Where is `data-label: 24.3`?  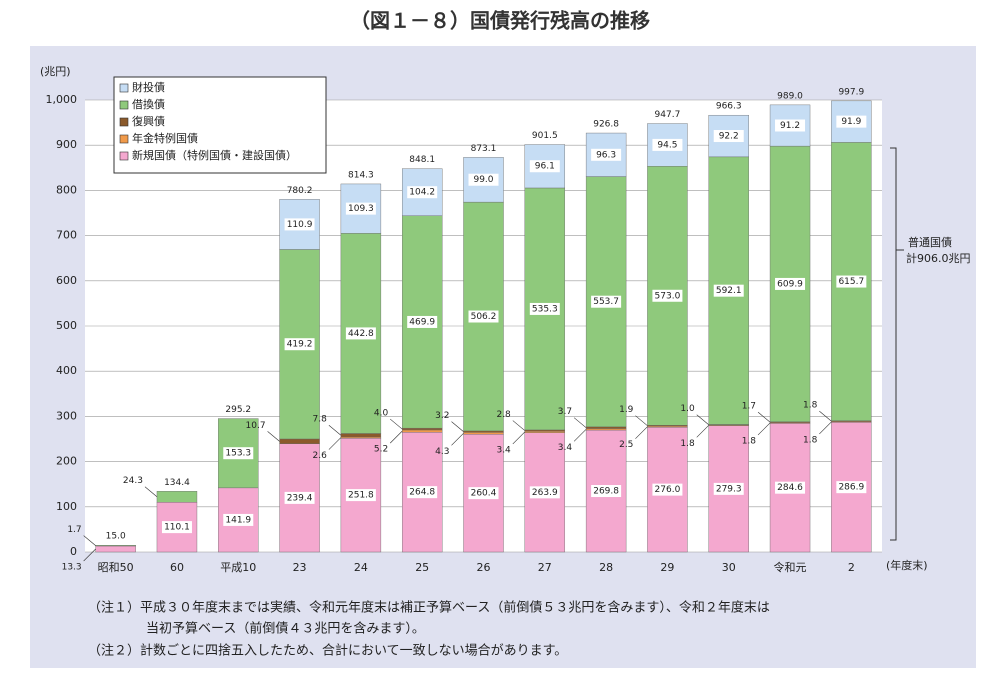
data-label: 24.3 is located at coordinates (133, 481).